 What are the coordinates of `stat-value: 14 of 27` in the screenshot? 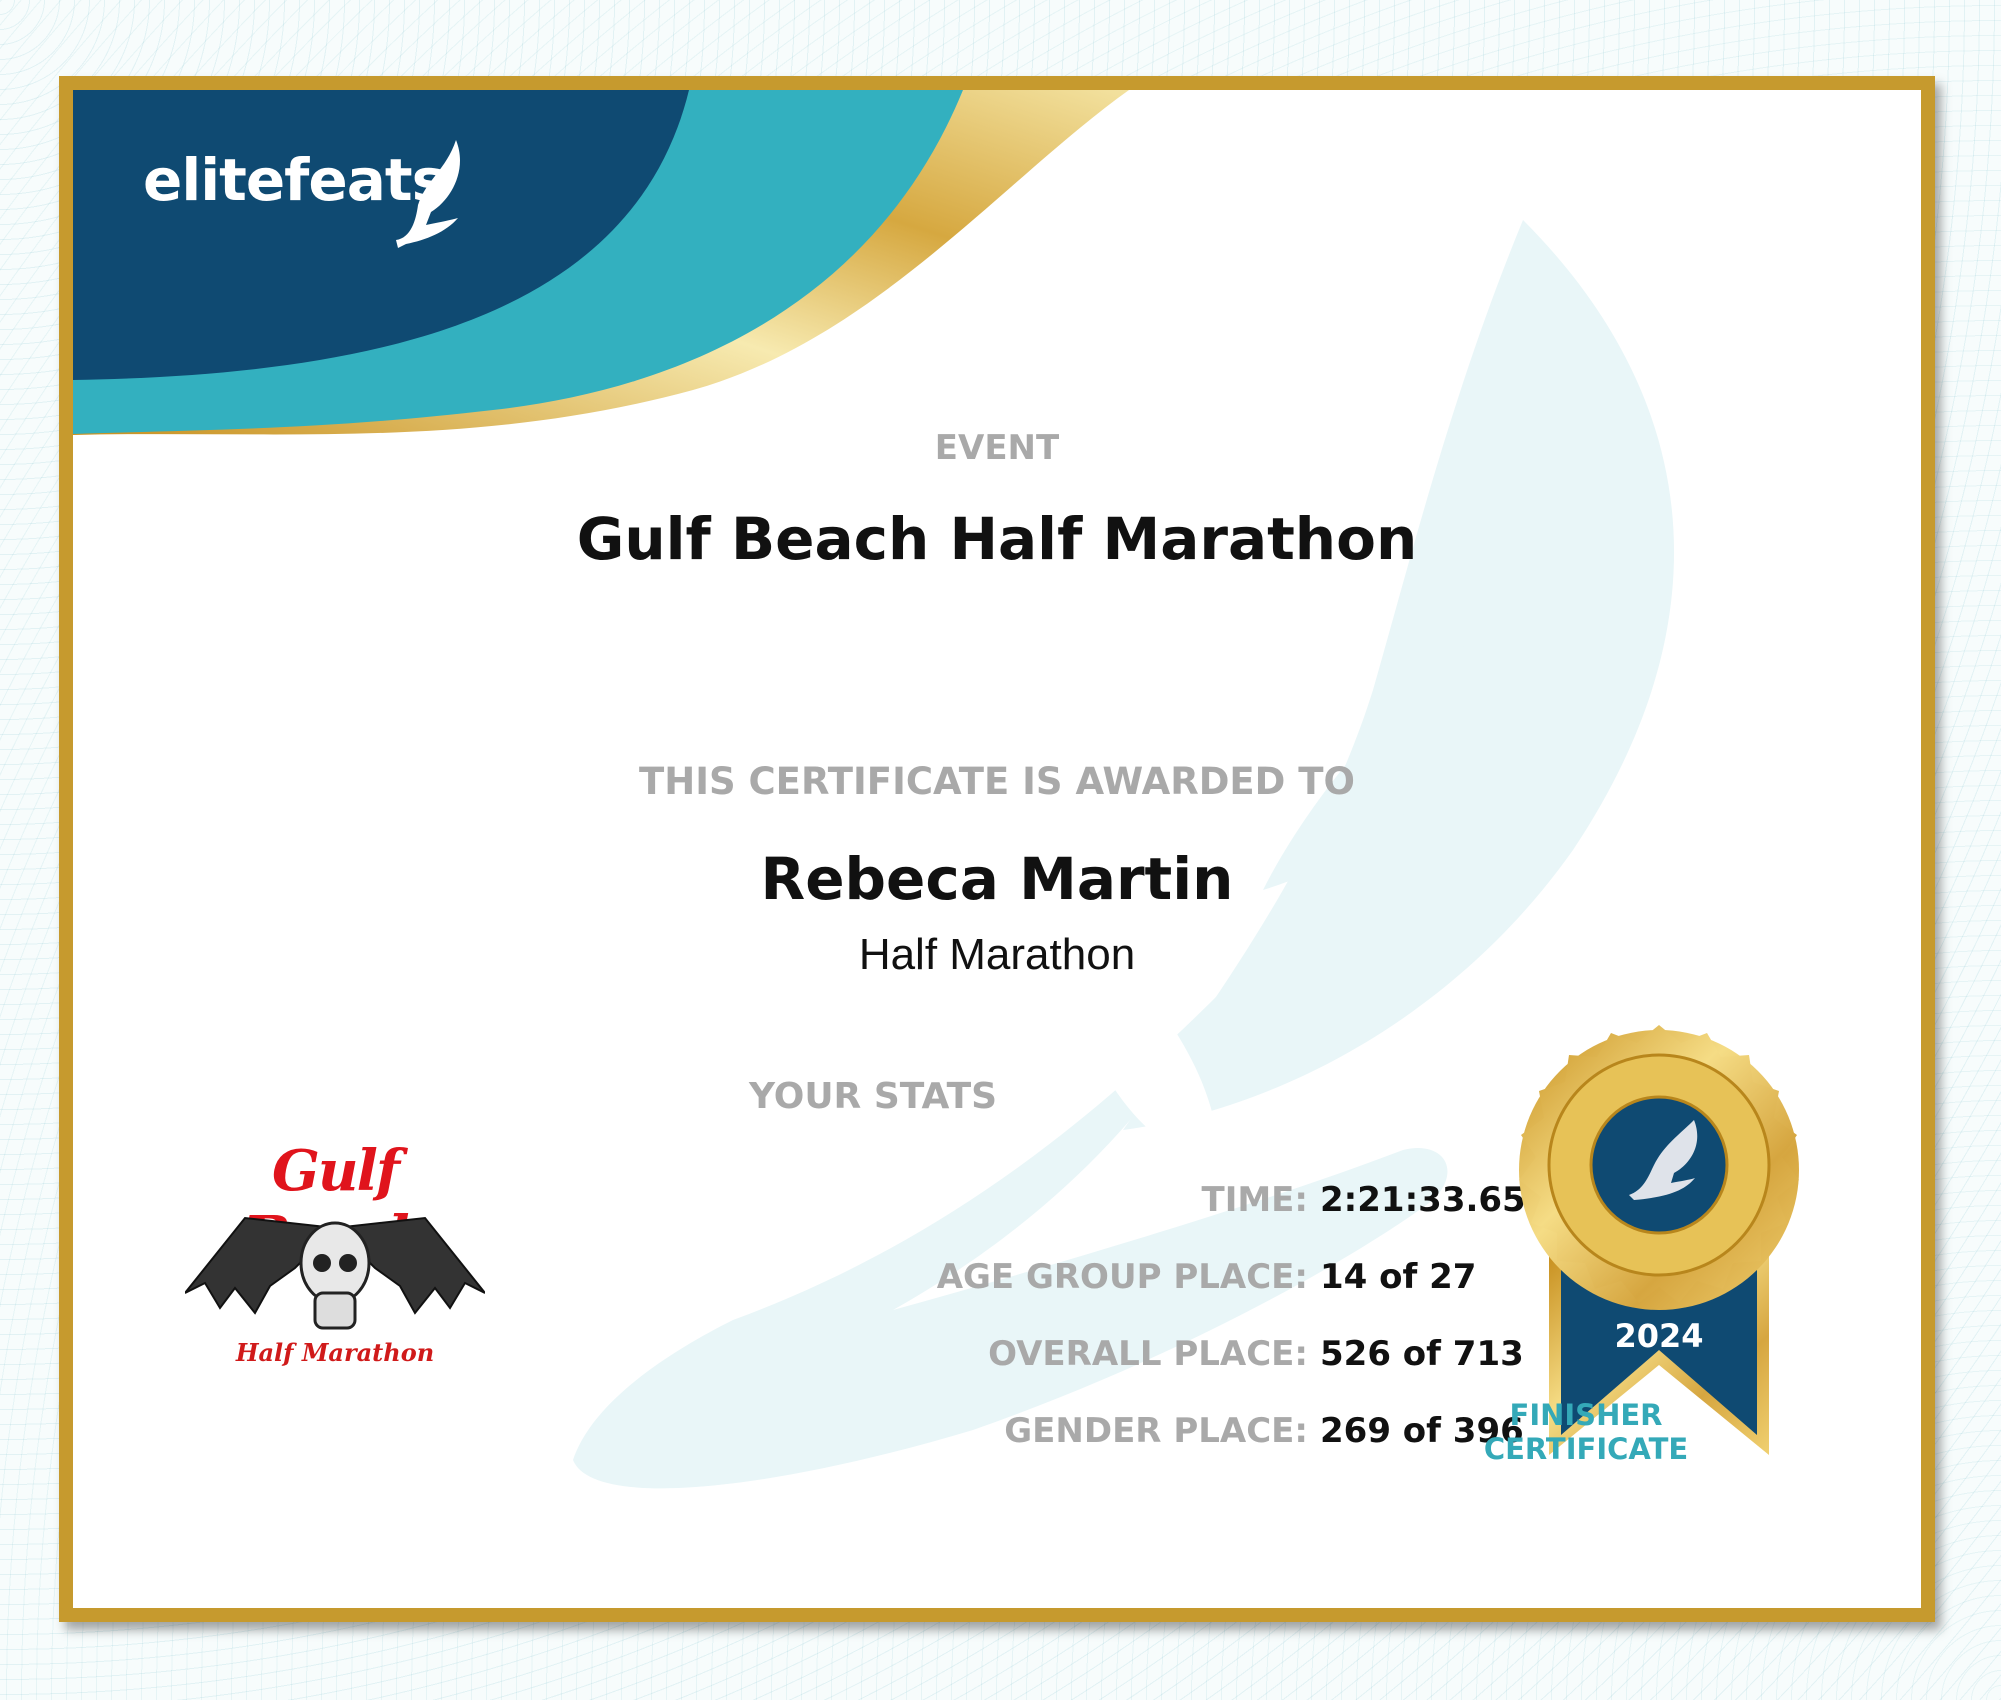 It's located at (1398, 1277).